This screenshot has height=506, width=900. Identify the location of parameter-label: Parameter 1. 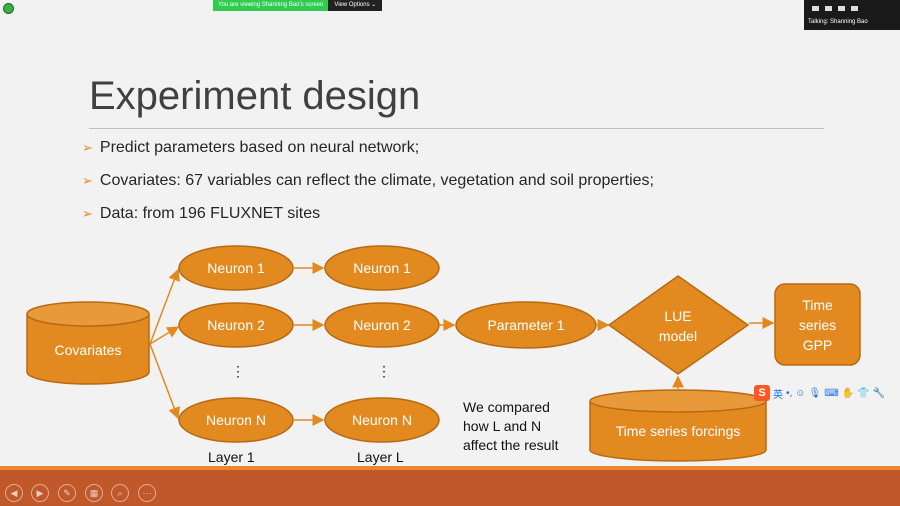
(526, 325).